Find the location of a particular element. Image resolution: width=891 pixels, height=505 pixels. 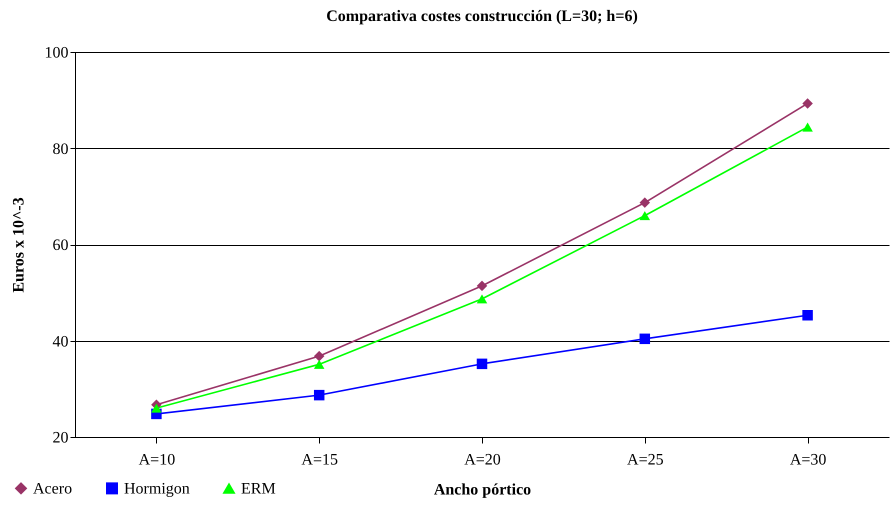

y-axis-title: Euros x 10^-3 is located at coordinates (19, 245).